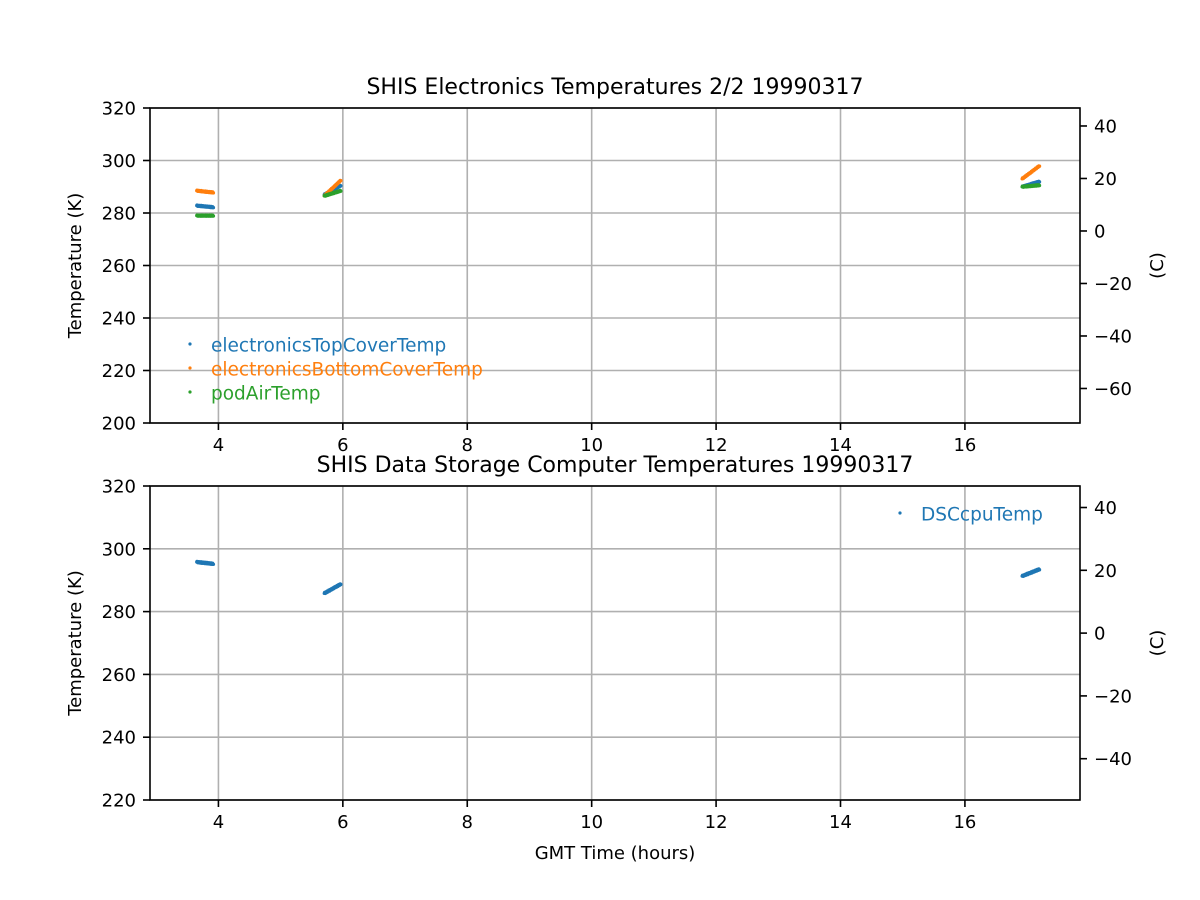 Image resolution: width=1200 pixels, height=900 pixels. I want to click on legend: DSCcpuTemp, so click(970, 515).